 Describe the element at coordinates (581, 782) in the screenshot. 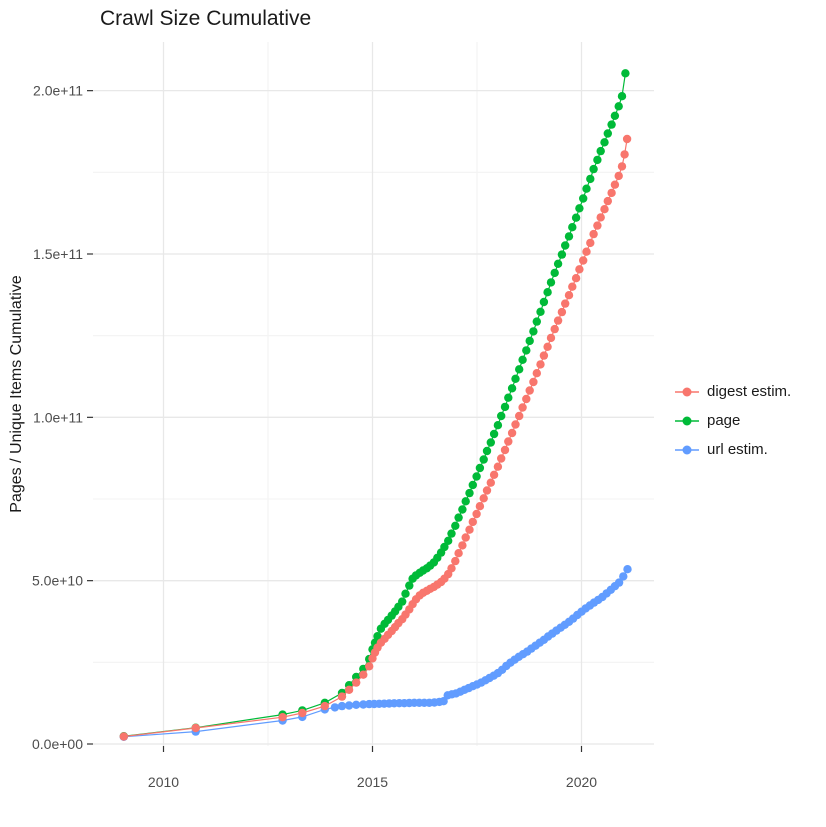

I see `x-tick-label: 2020` at that location.